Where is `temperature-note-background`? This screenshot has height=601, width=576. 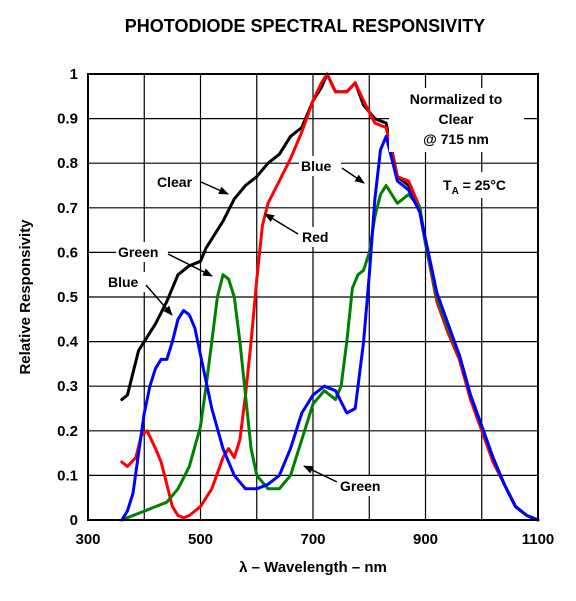 temperature-note-background is located at coordinates (482, 185).